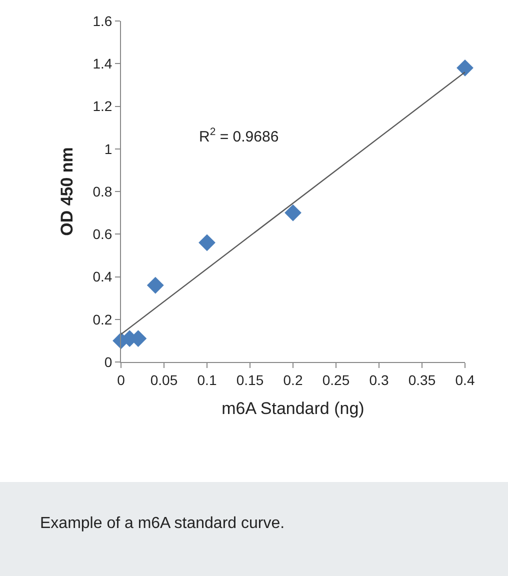  What do you see at coordinates (121, 380) in the screenshot?
I see `x-tick-label: 0` at bounding box center [121, 380].